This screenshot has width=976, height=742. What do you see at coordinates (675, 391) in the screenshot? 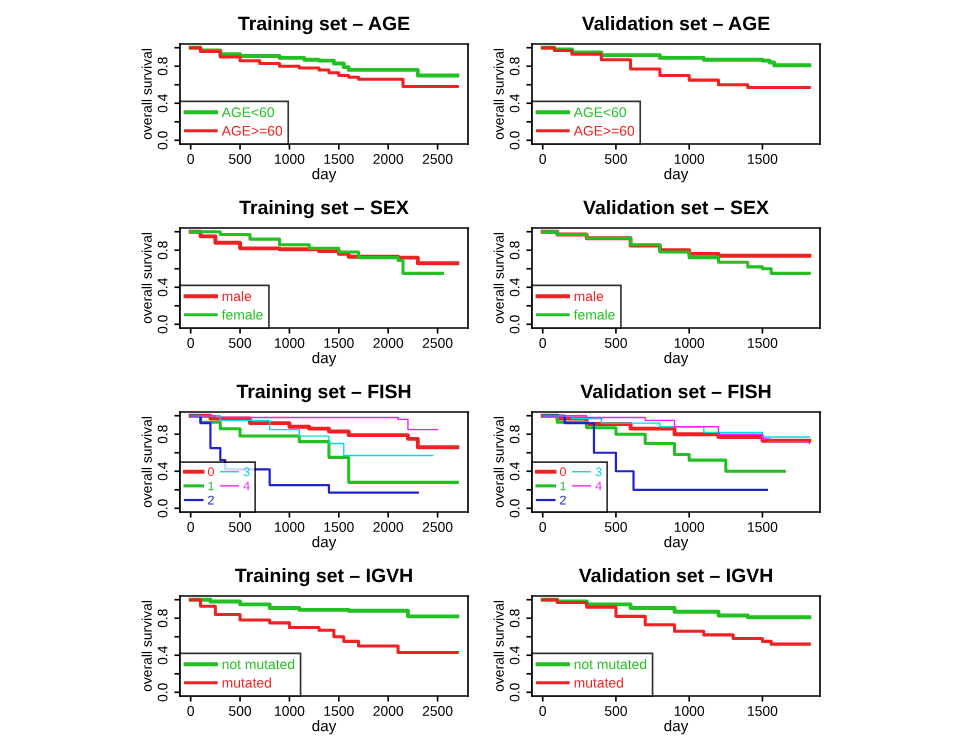
I see `chart-title: Validation set – FISH` at bounding box center [675, 391].